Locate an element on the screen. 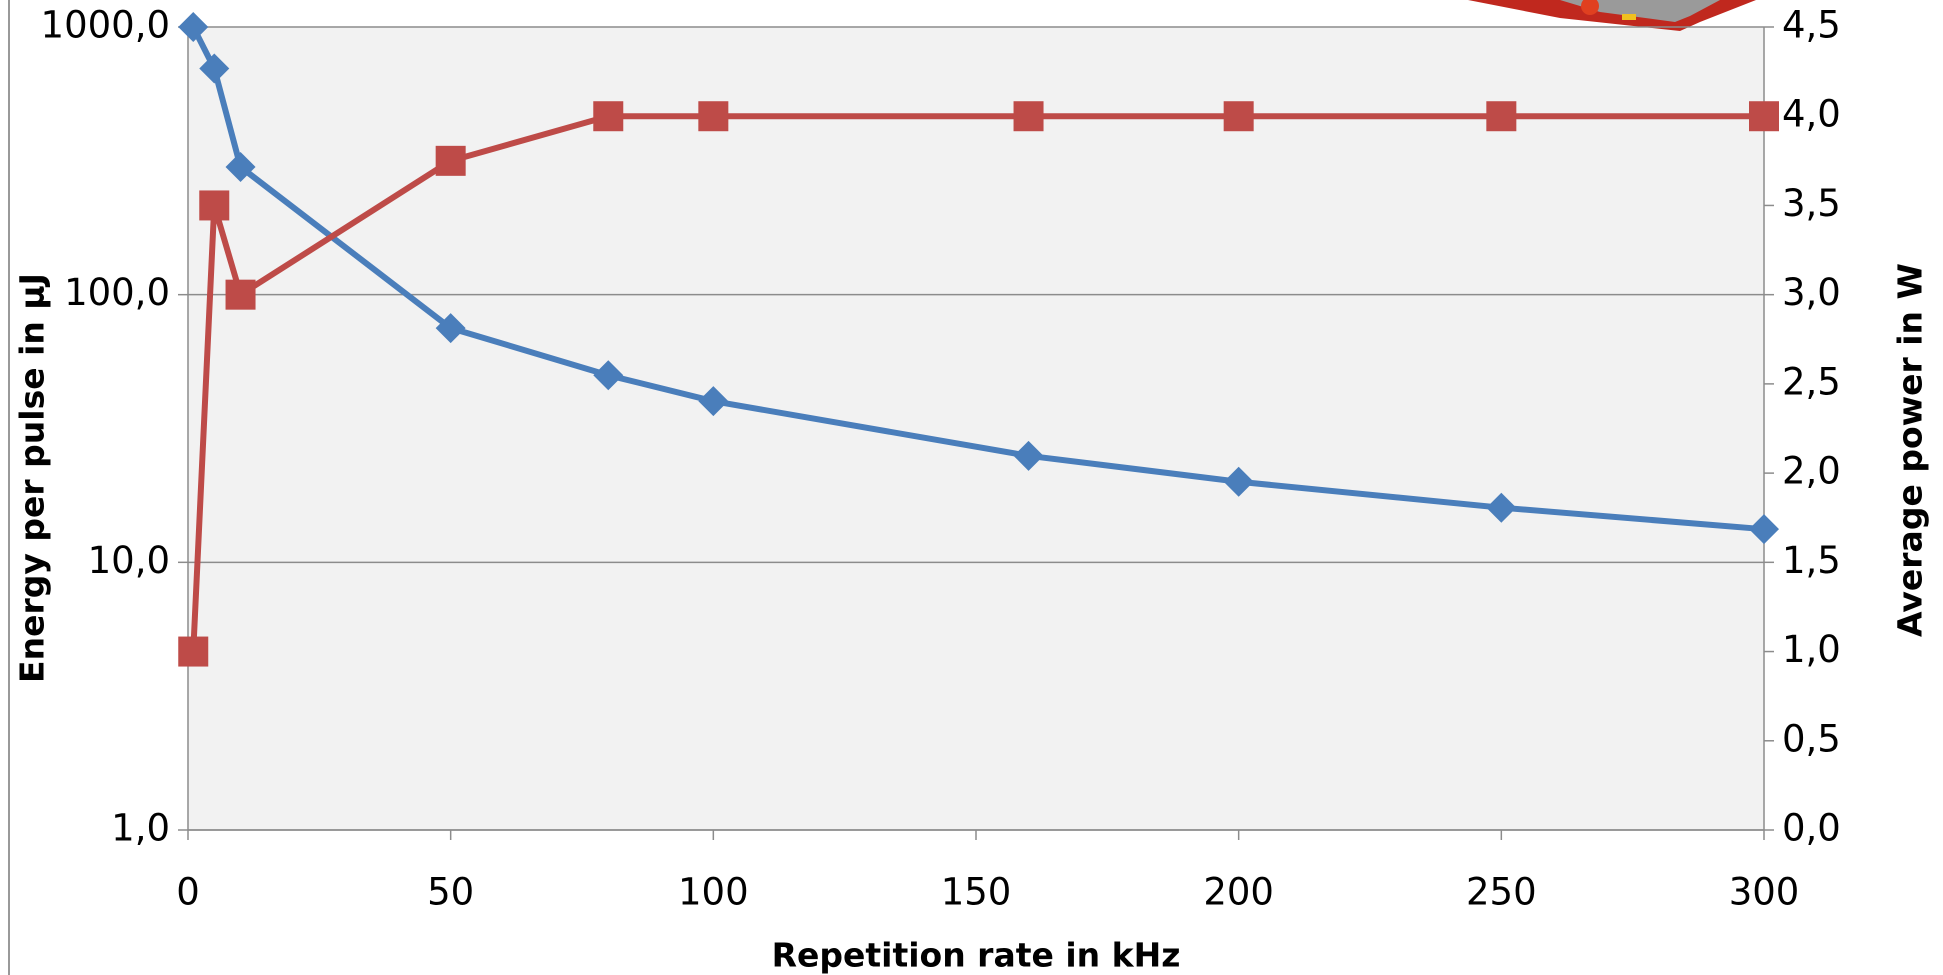 The image size is (1943, 975). y-tick-label: 1000,0 is located at coordinates (105, 25).